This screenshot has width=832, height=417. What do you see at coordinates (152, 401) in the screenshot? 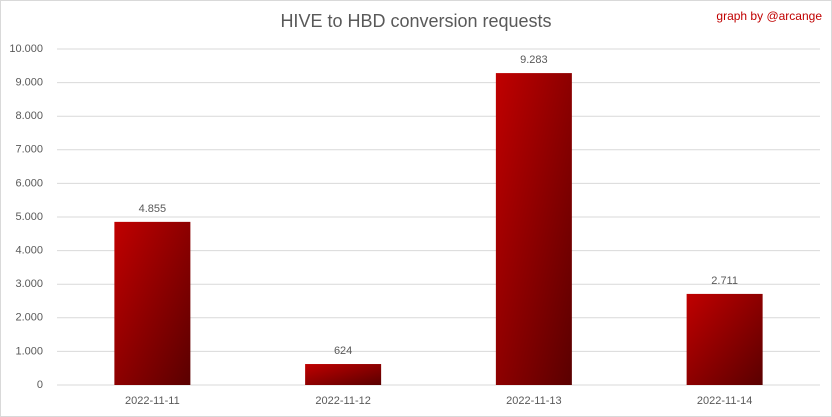
I see `x-tick-label: 2022-11-11` at bounding box center [152, 401].